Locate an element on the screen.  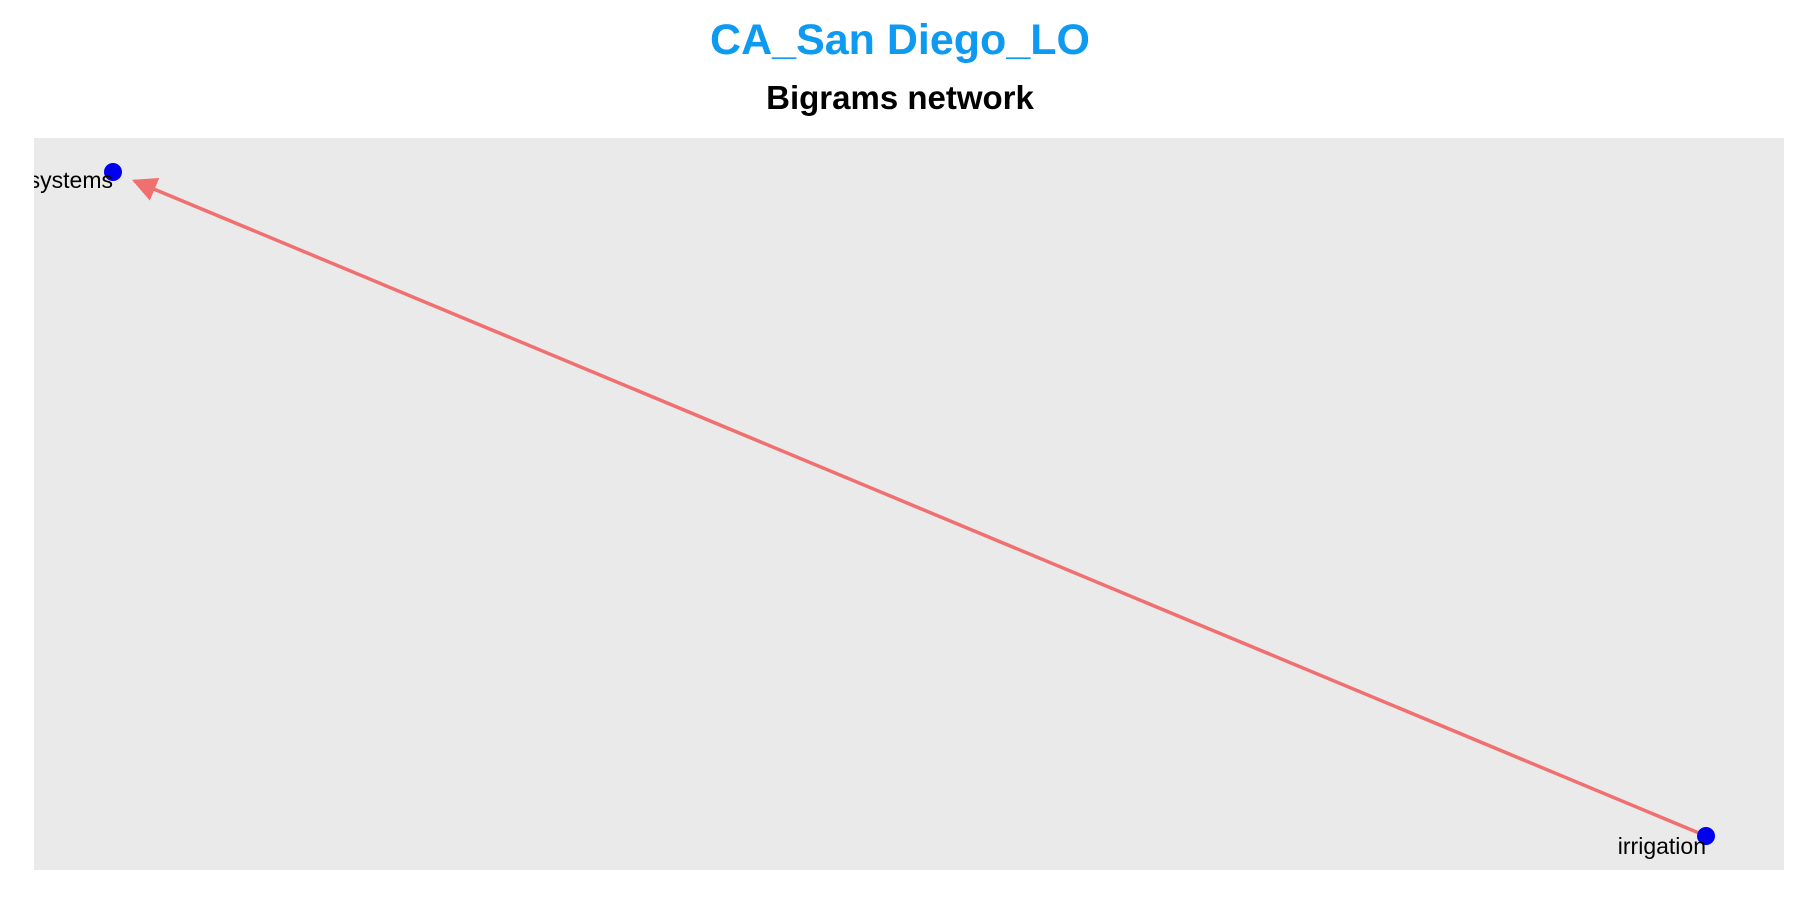
figure-subtitle: Bigrams network is located at coordinates (900, 97).